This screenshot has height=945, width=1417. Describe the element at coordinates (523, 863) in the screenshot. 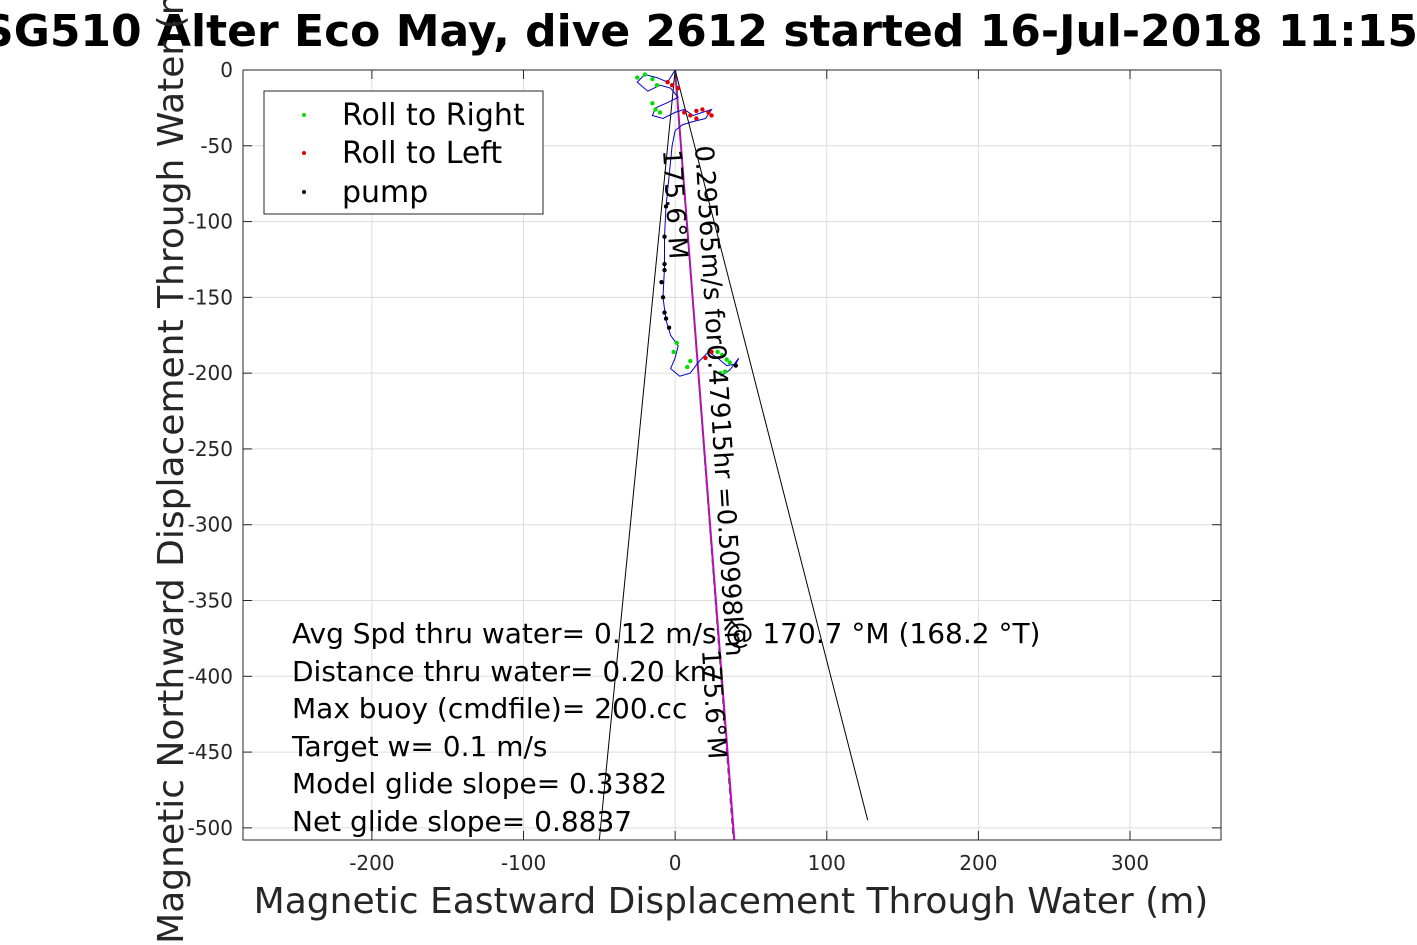

I see `x-tick-label: -100` at that location.